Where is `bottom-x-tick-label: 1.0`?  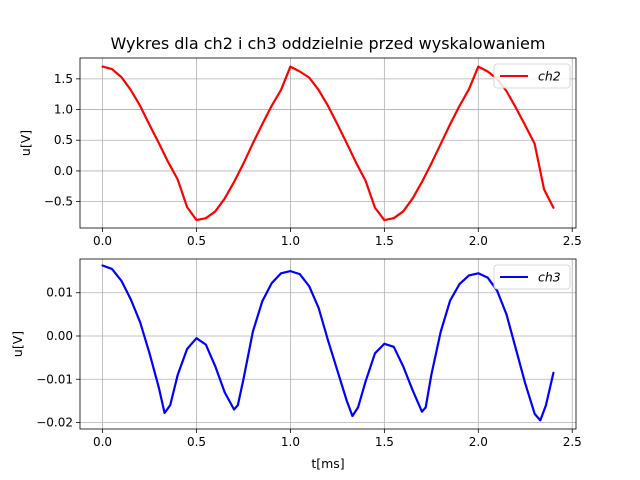 bottom-x-tick-label: 1.0 is located at coordinates (290, 442).